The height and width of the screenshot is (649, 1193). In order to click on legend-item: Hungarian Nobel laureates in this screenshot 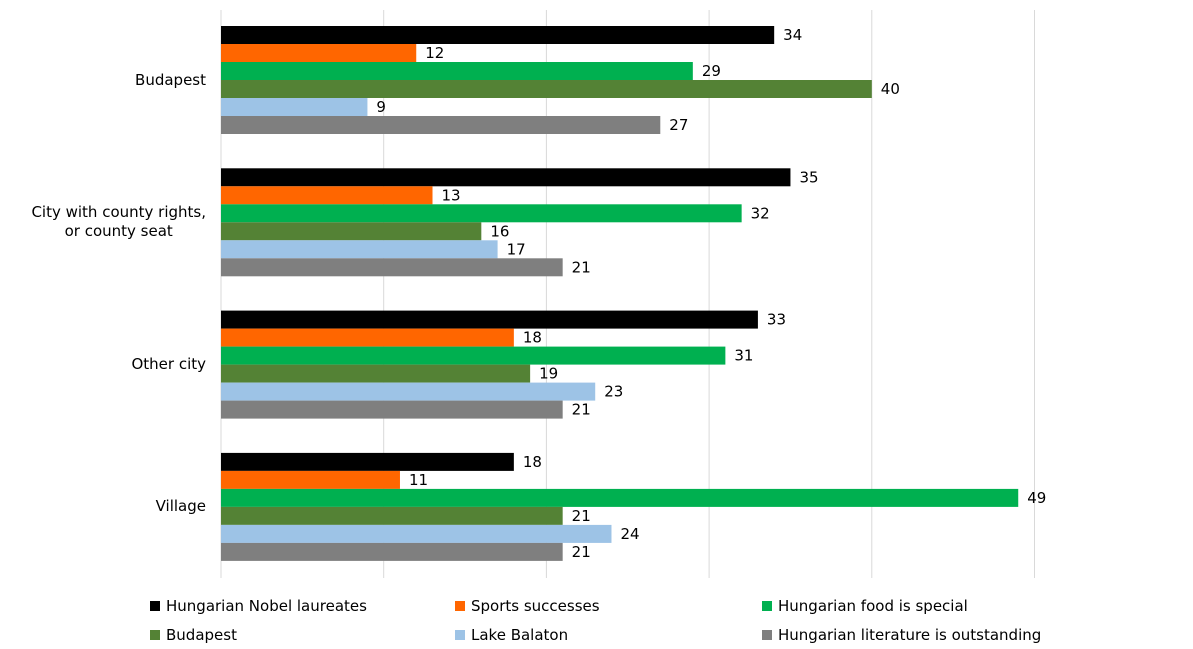, I will do `click(258, 606)`.